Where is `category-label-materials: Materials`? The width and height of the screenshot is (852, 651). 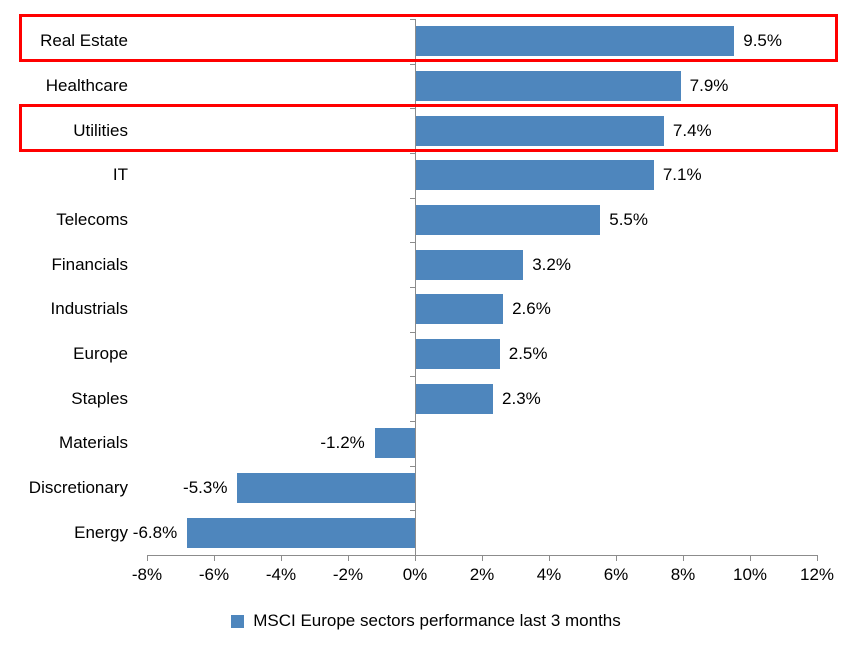
category-label-materials: Materials is located at coordinates (93, 443).